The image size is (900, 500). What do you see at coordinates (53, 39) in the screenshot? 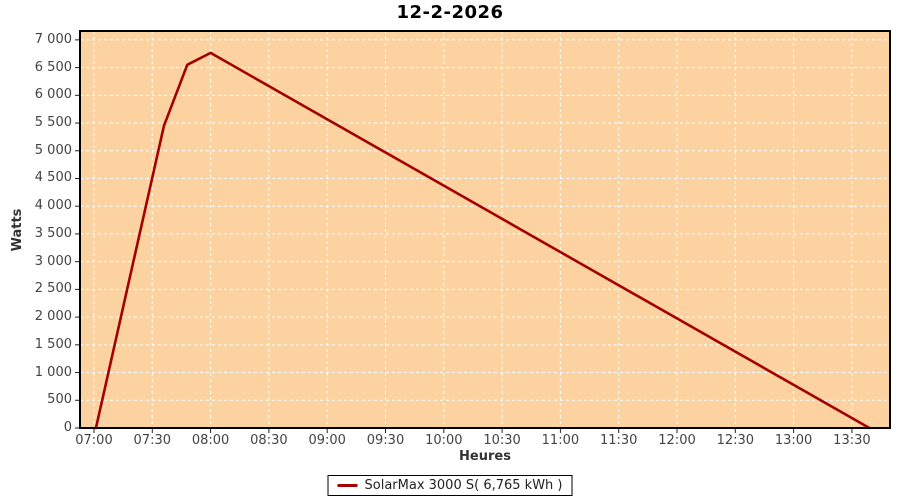
I see `y-tick-label: 7 000` at bounding box center [53, 39].